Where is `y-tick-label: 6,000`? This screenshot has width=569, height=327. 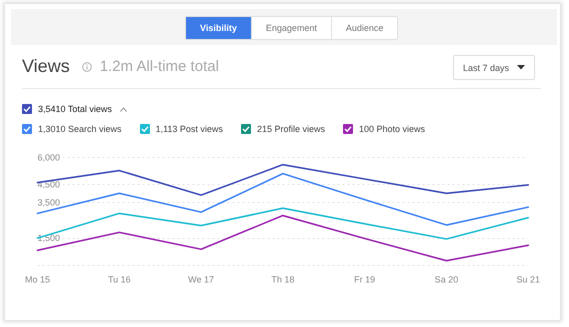
y-tick-label: 6,000 is located at coordinates (49, 157).